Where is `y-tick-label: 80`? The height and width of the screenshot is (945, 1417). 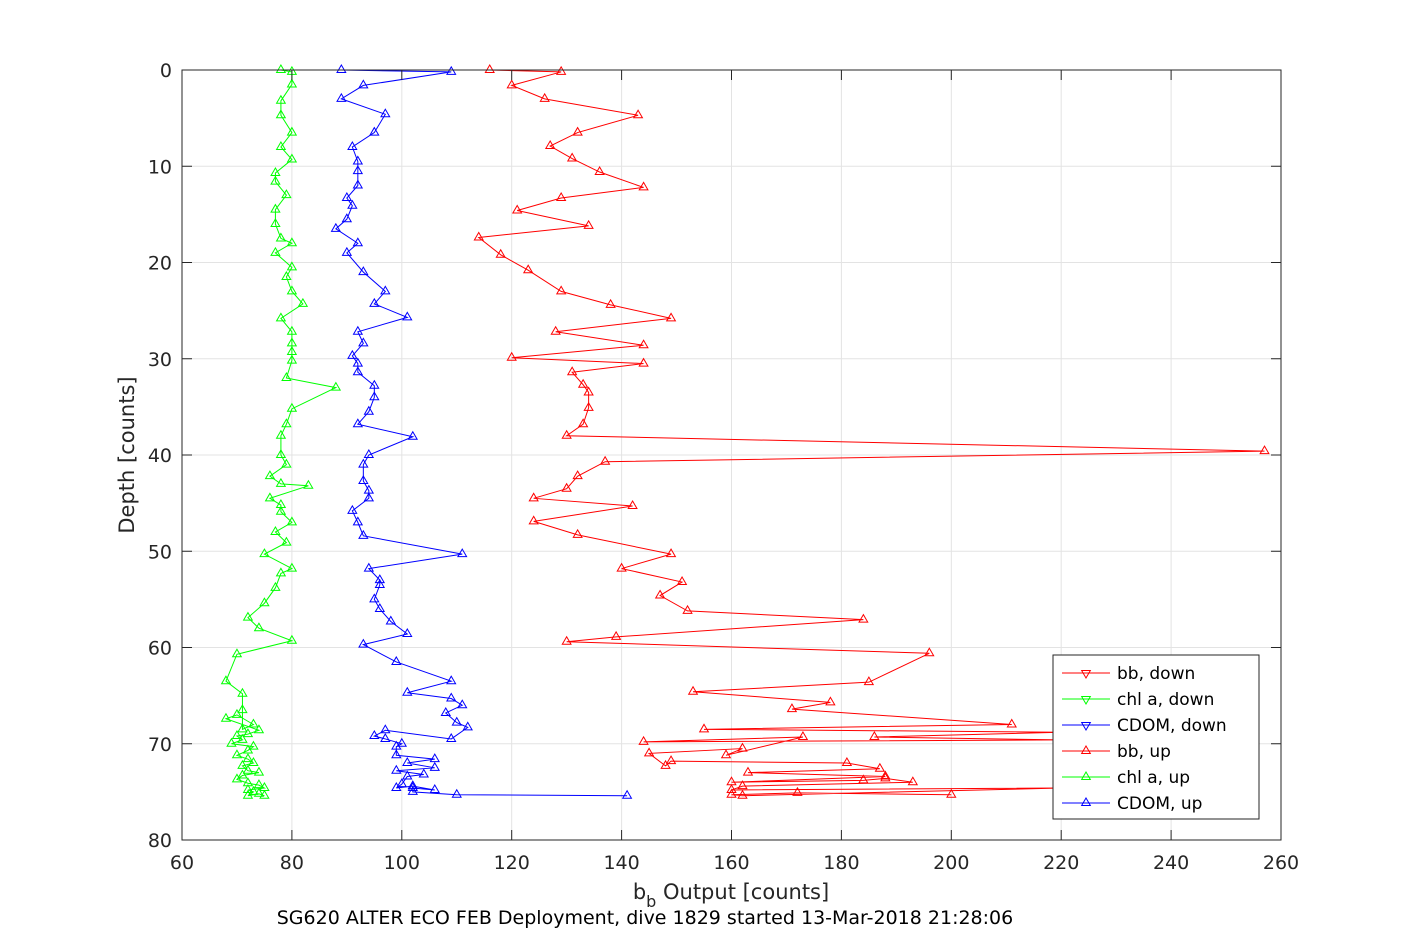
y-tick-label: 80 is located at coordinates (160, 841).